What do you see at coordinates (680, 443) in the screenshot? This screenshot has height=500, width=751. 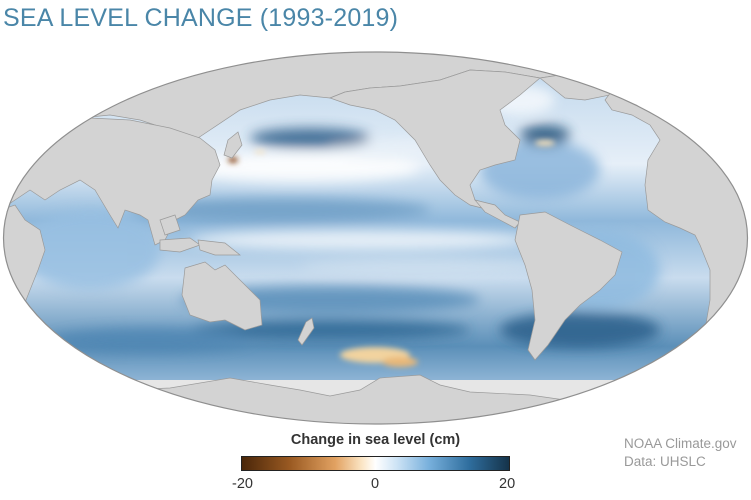 I see `credit-source: NOAA Climate.gov` at bounding box center [680, 443].